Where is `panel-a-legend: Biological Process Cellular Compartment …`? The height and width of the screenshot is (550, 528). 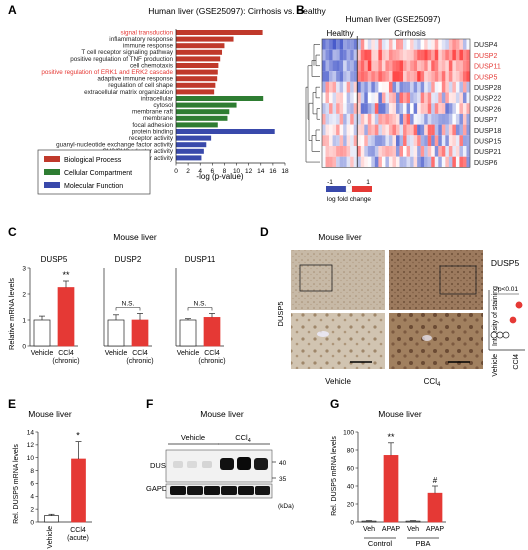 panel-a-legend: Biological Process Cellular Compartment … is located at coordinates (94, 172).